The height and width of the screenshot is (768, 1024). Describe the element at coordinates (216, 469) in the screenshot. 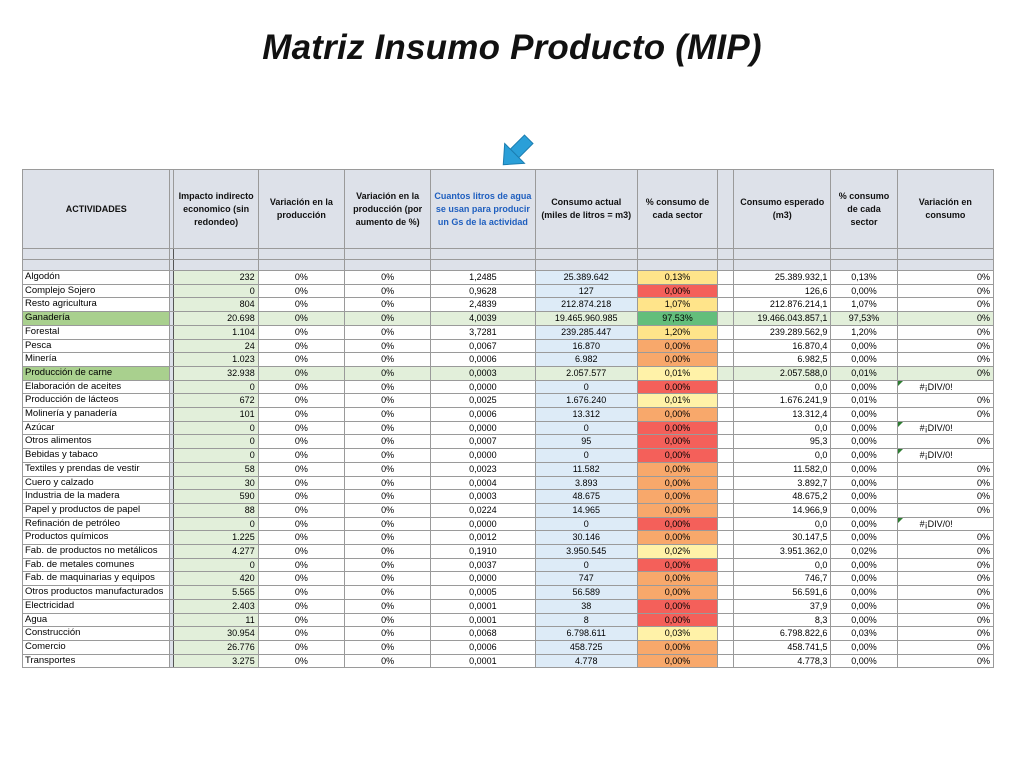

I see `impacto-cell: 58` at that location.